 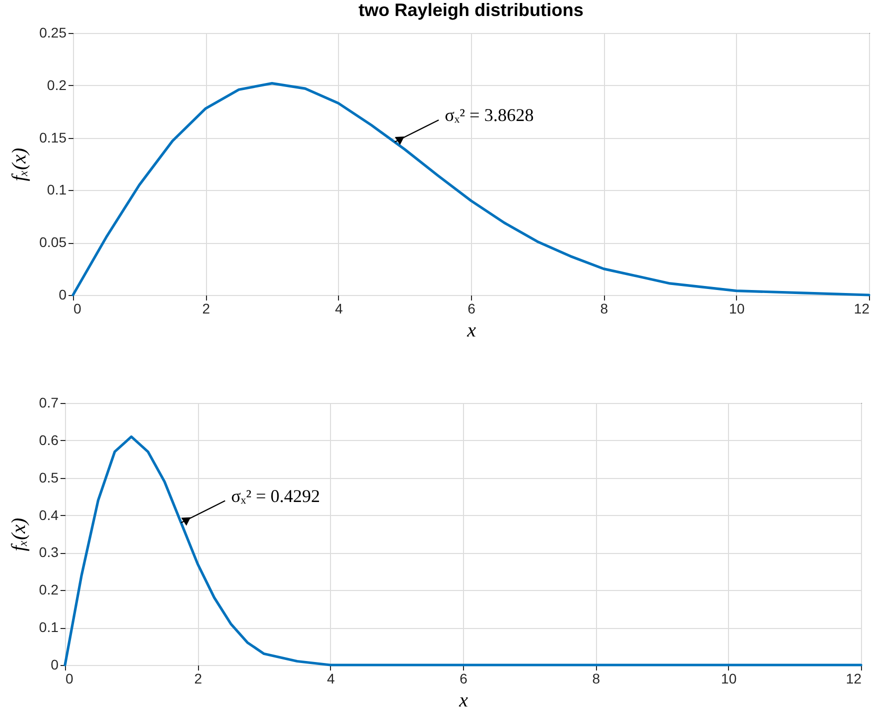 What do you see at coordinates (275, 496) in the screenshot?
I see `annotation: σₓ² = 0.4292` at bounding box center [275, 496].